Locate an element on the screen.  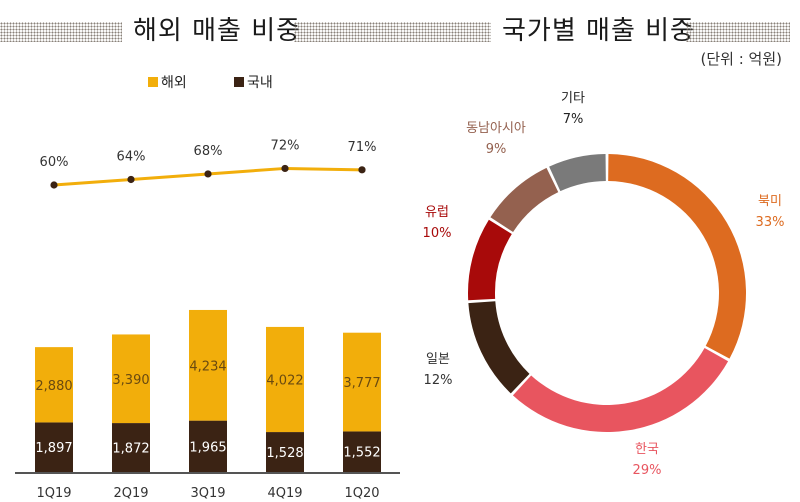
share-label: 60% is located at coordinates (54, 162).